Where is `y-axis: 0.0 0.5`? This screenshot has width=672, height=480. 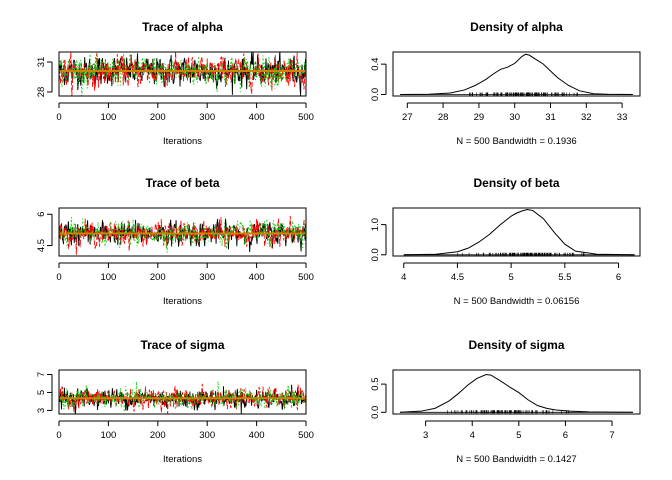 y-axis: 0.0 0.5 is located at coordinates (378, 398).